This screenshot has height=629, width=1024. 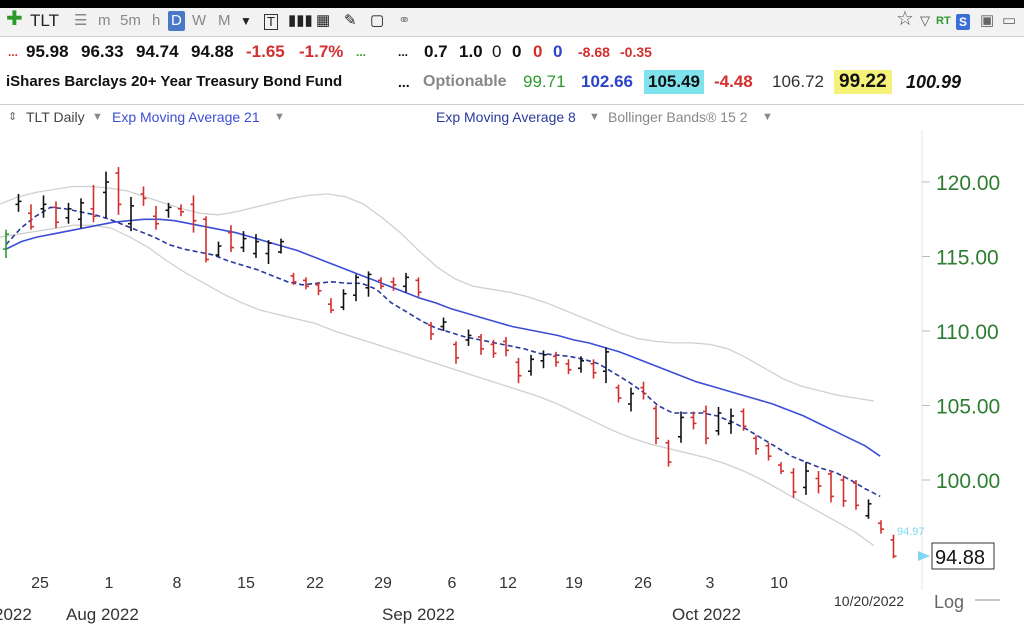 What do you see at coordinates (246, 21) in the screenshot?
I see `timeframe-dropdown-icon: ▼` at bounding box center [246, 21].